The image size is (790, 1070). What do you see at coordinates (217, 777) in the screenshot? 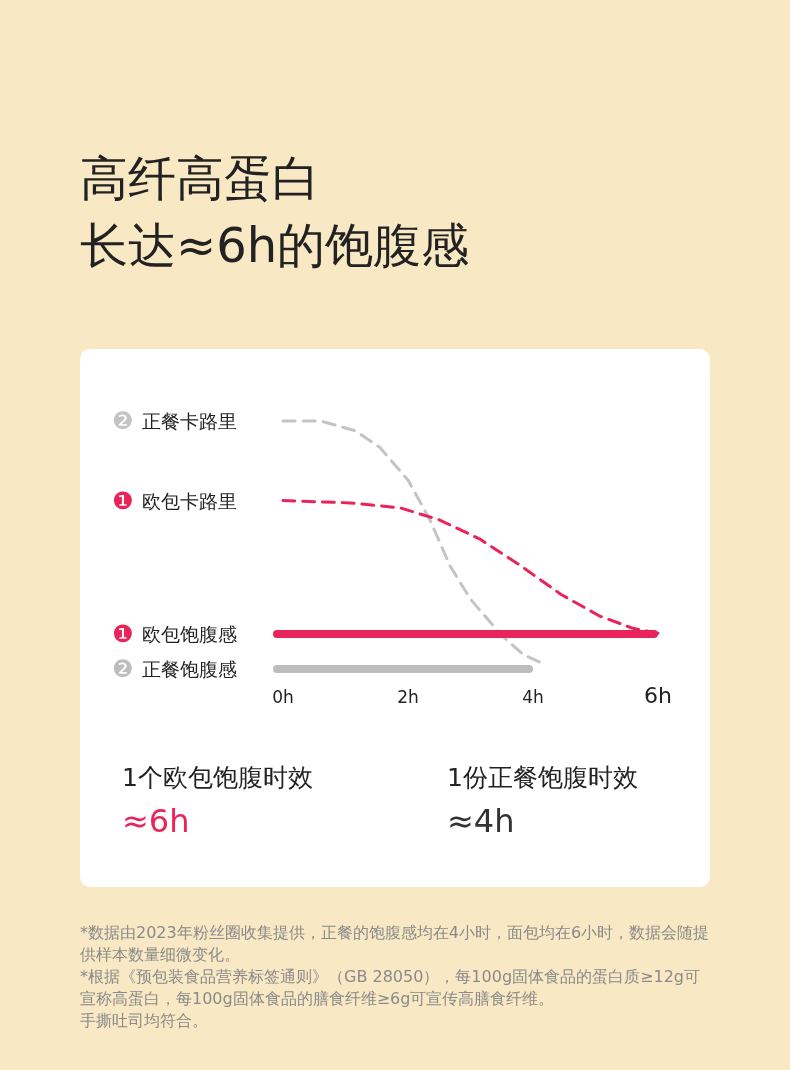
I see `text: 1个欧包饱腹时效` at bounding box center [217, 777].